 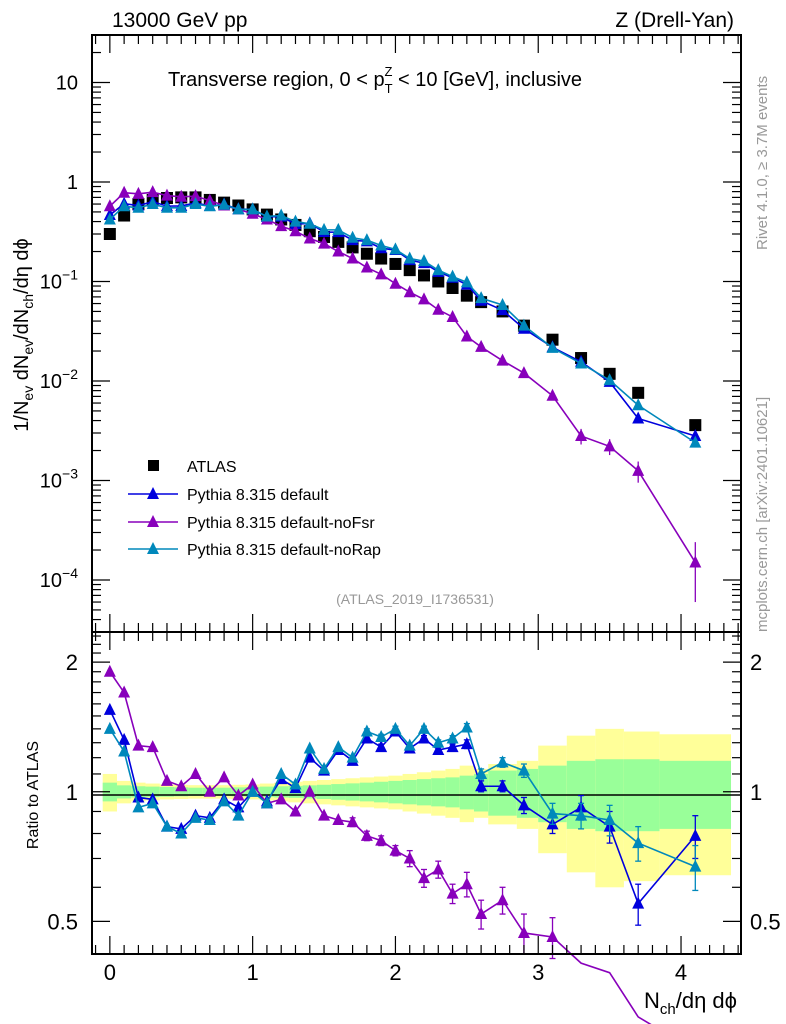 What do you see at coordinates (59, 478) in the screenshot?
I see `y-tick-label: 10⁻³` at bounding box center [59, 478].